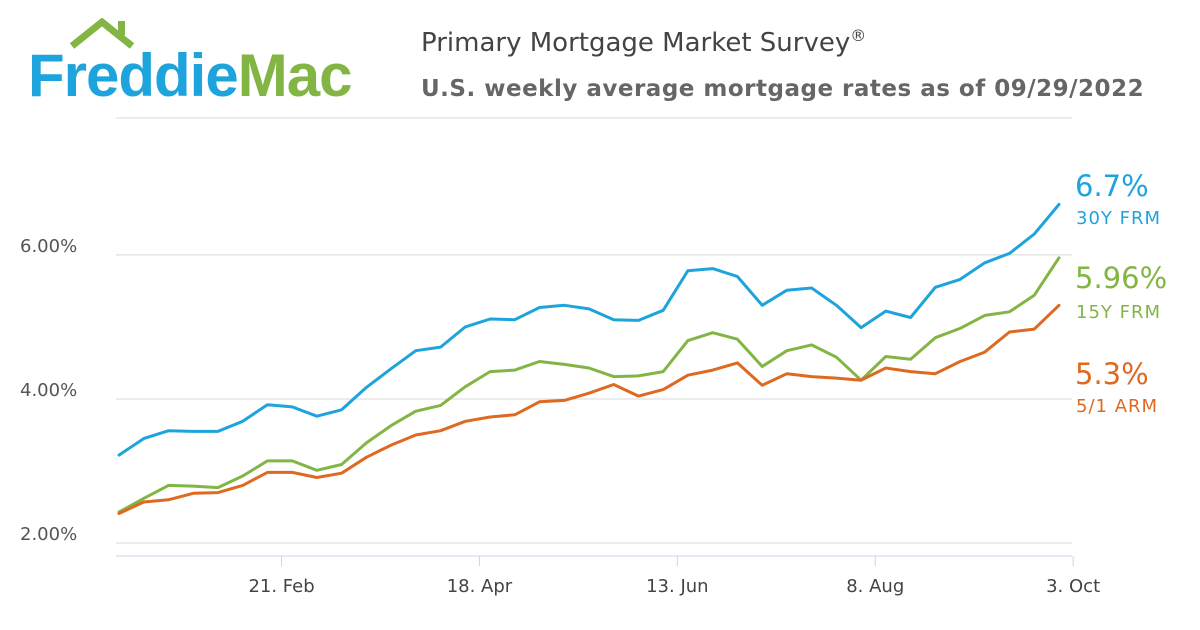  I want to click on freddie-mac-logo: FreddieMac, so click(208, 63).